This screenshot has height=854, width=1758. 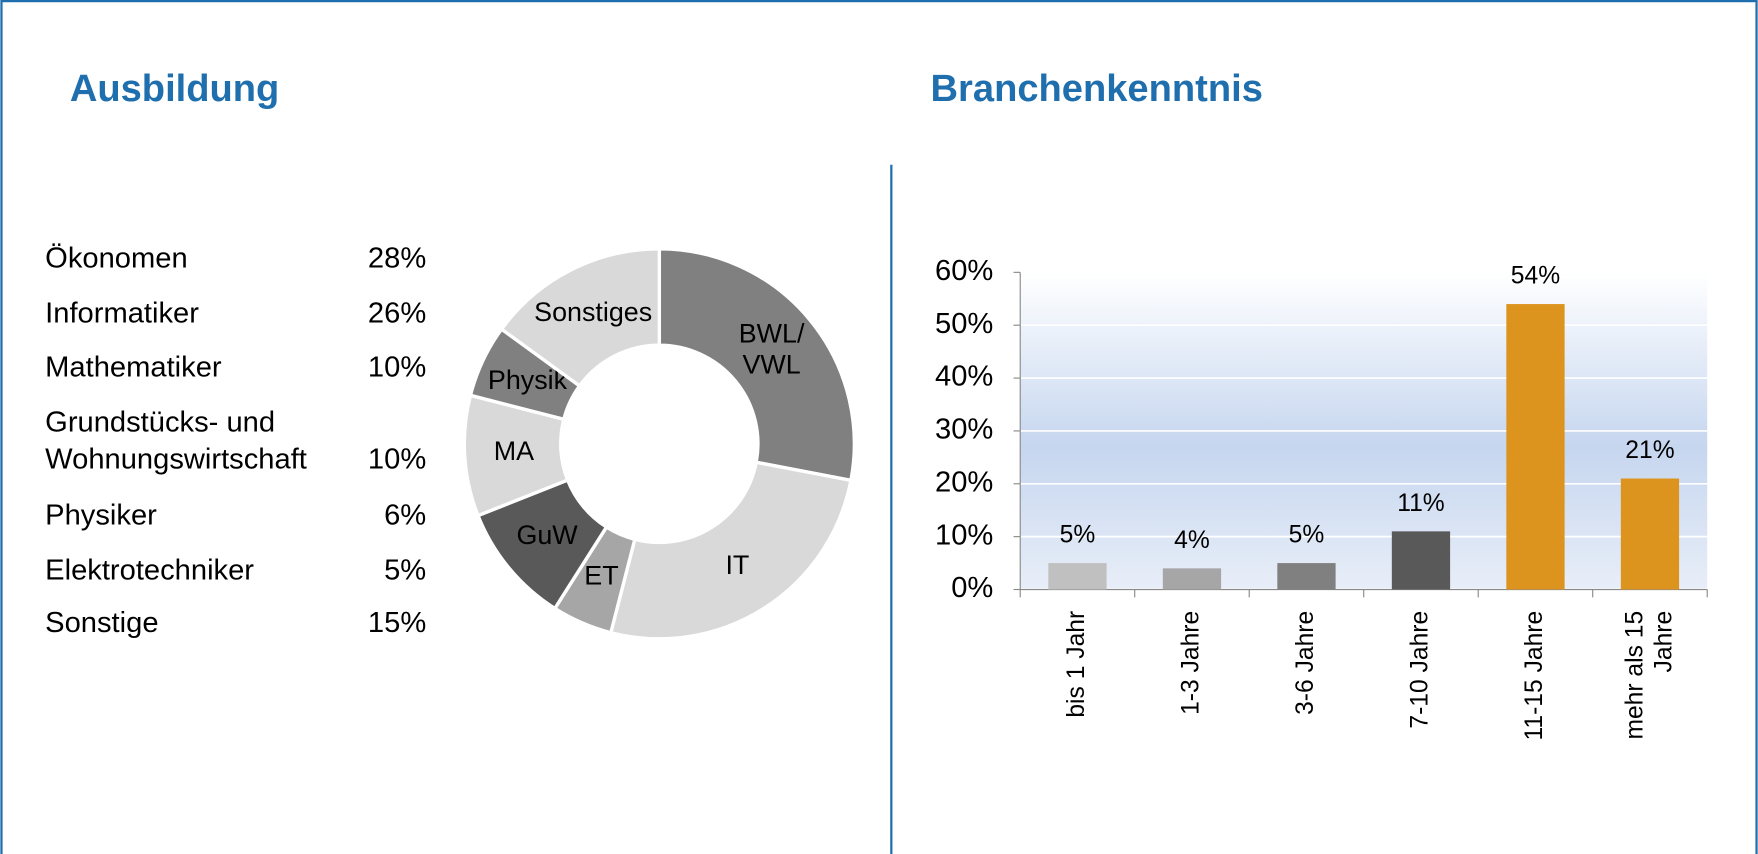 What do you see at coordinates (1305, 663) in the screenshot?
I see `x-tick-label: 3-6 Jahre` at bounding box center [1305, 663].